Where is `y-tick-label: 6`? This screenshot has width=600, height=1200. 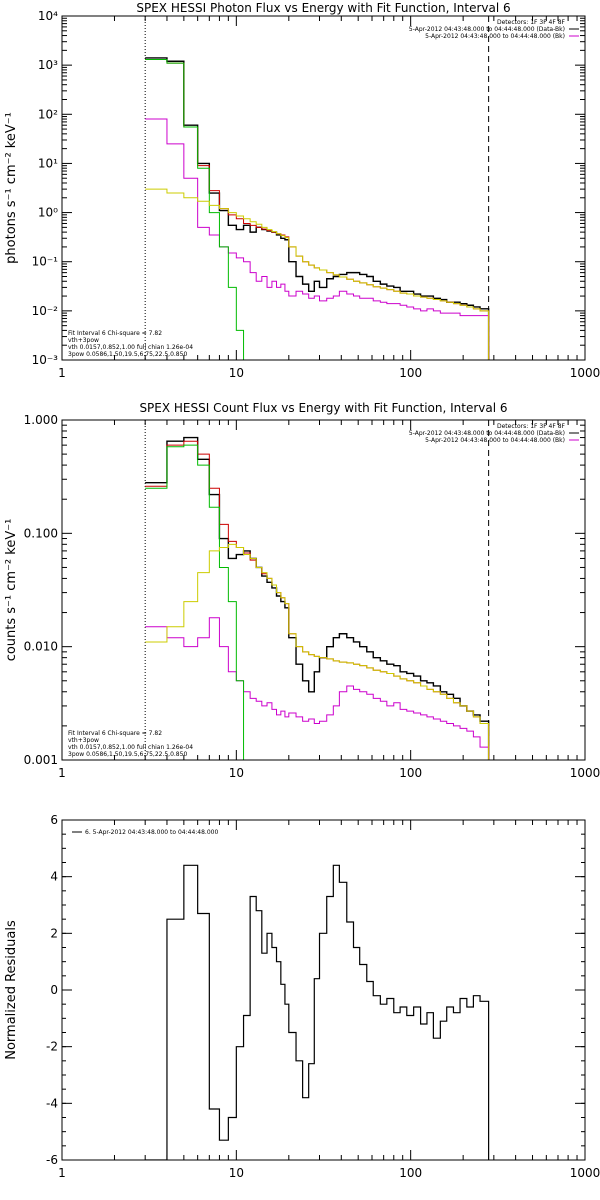 y-tick-label: 6 is located at coordinates (54, 820).